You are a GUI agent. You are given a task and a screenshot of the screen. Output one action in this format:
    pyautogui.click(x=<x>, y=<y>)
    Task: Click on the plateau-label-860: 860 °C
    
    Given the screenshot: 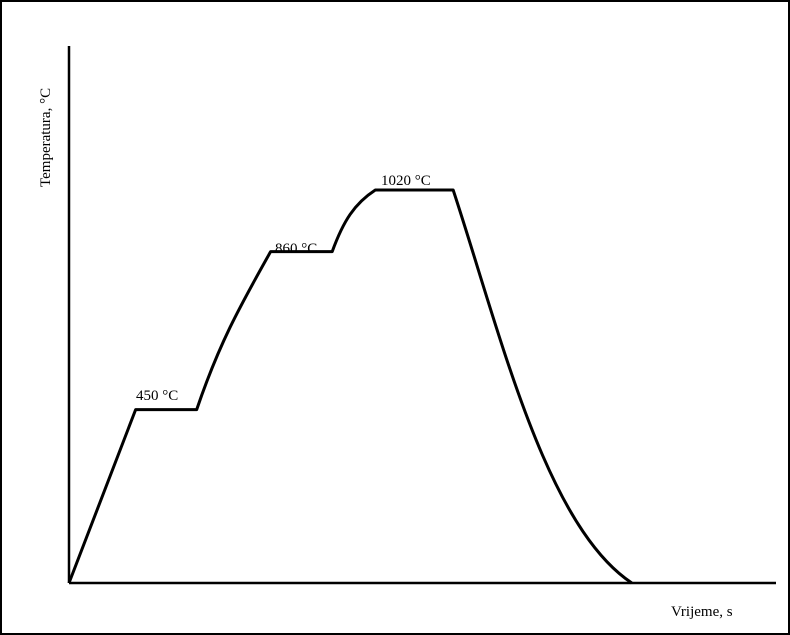 What is the action you would take?
    pyautogui.click(x=296, y=249)
    